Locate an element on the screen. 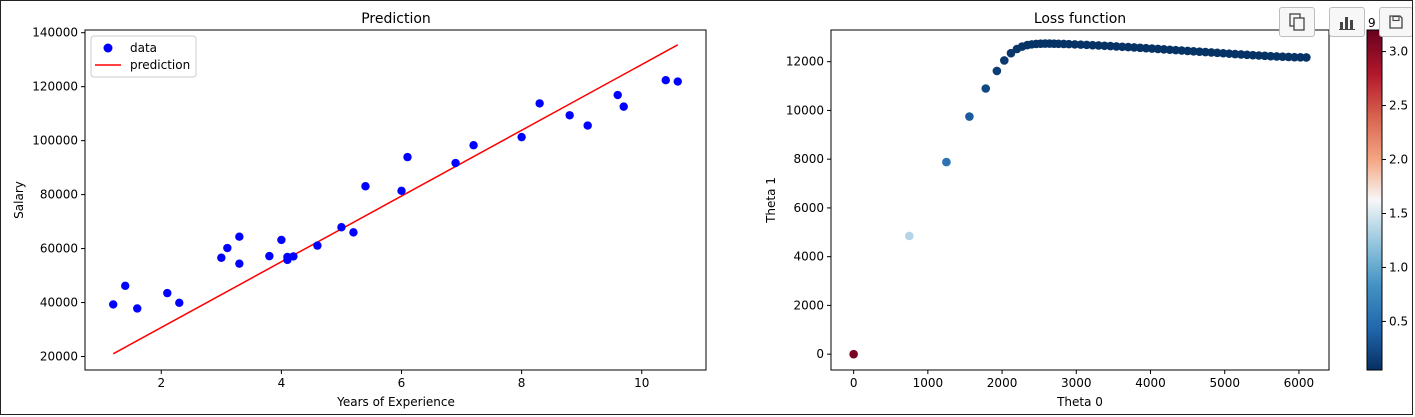 This screenshot has height=417, width=1415. colorbar-tick-label: 1.0 is located at coordinates (1398, 267).